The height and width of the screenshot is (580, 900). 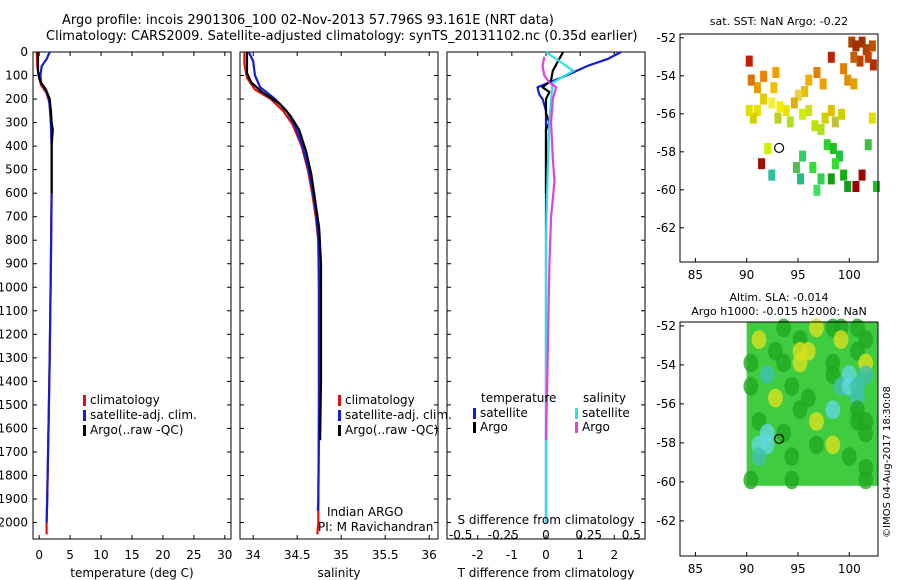 What do you see at coordinates (14, 381) in the screenshot?
I see `depth-ytick-label: 1400` at bounding box center [14, 381].